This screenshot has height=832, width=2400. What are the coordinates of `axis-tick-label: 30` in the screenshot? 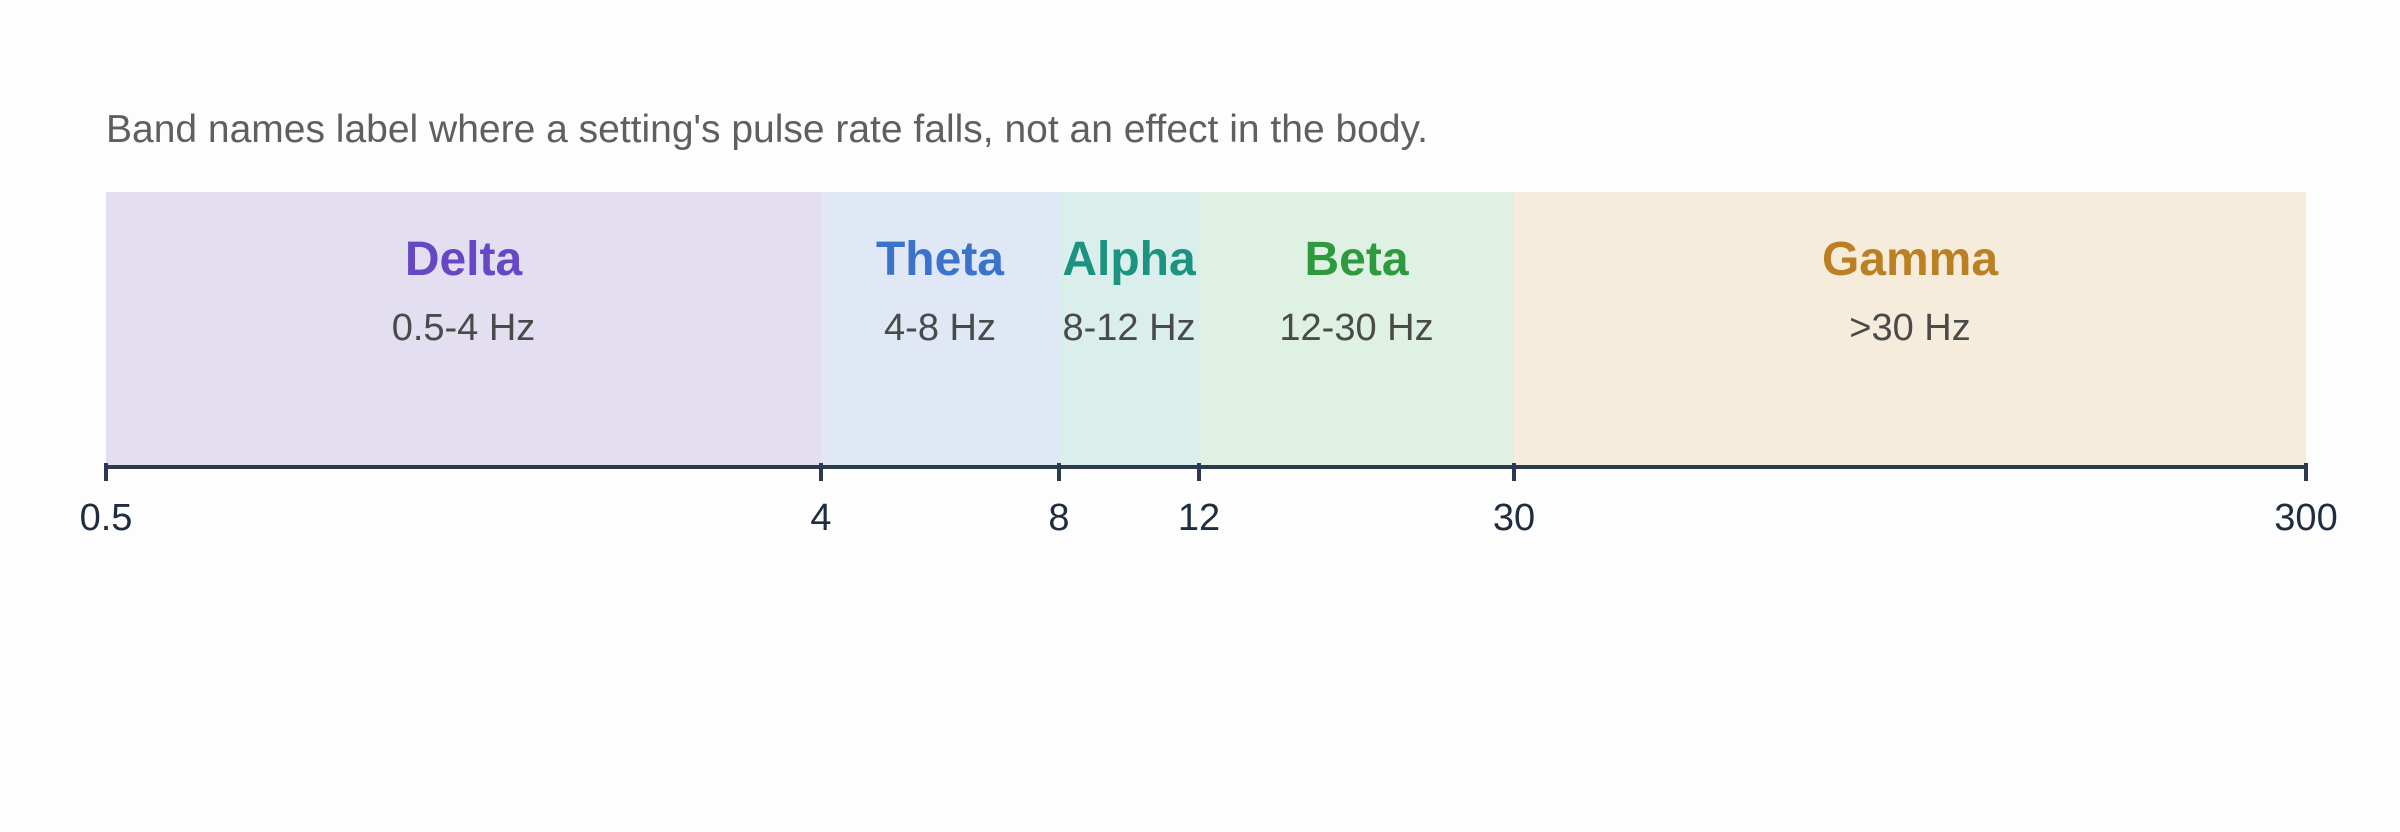 It's located at (1514, 518).